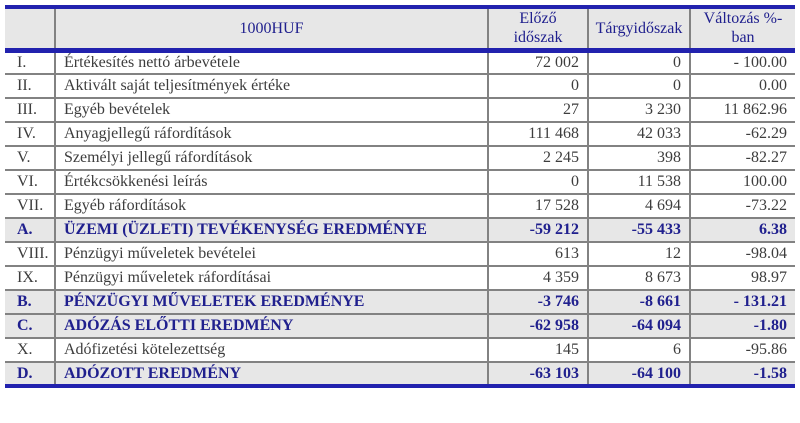 The width and height of the screenshot is (800, 423). What do you see at coordinates (27, 277) in the screenshot?
I see `row-number-cell: IX.` at bounding box center [27, 277].